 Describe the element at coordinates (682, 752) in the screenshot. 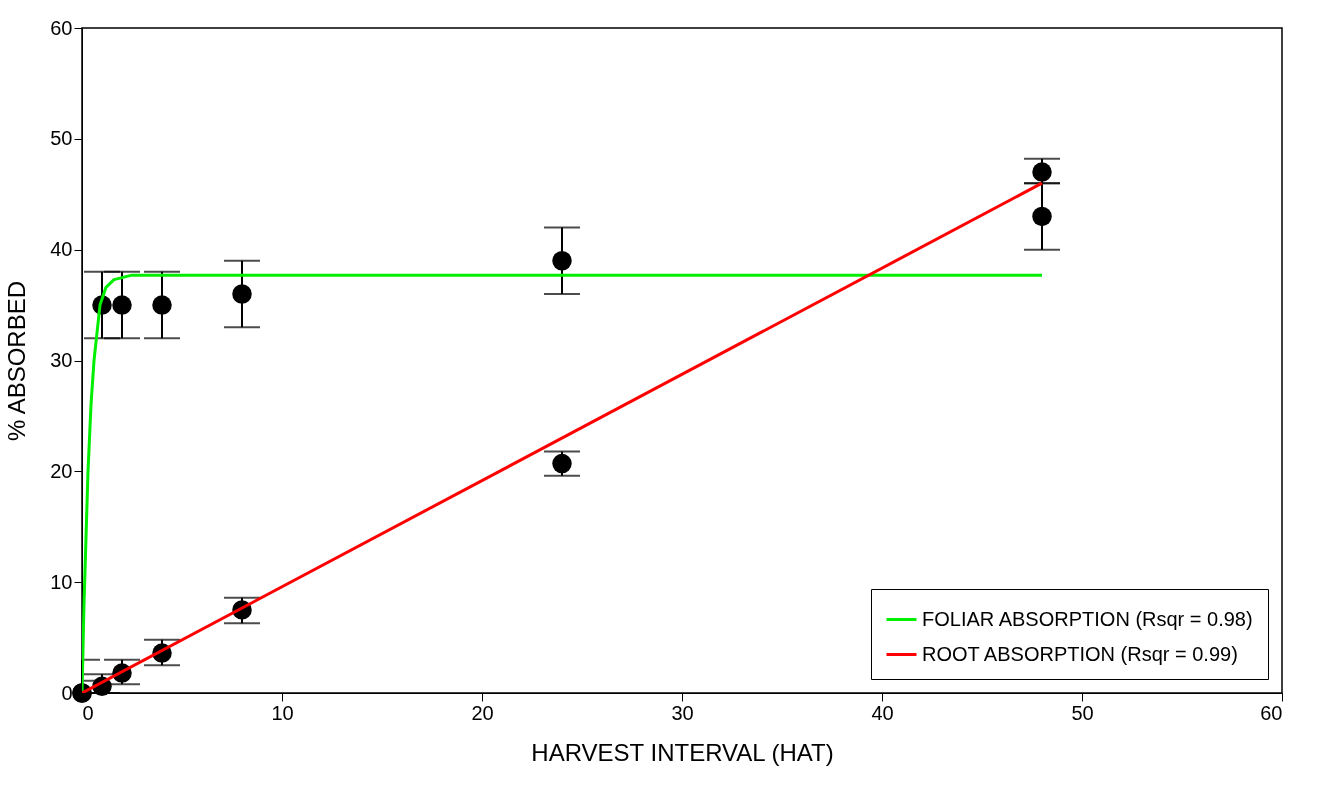

I see `x-axis-title: HARVEST INTERVAL (HAT)` at that location.